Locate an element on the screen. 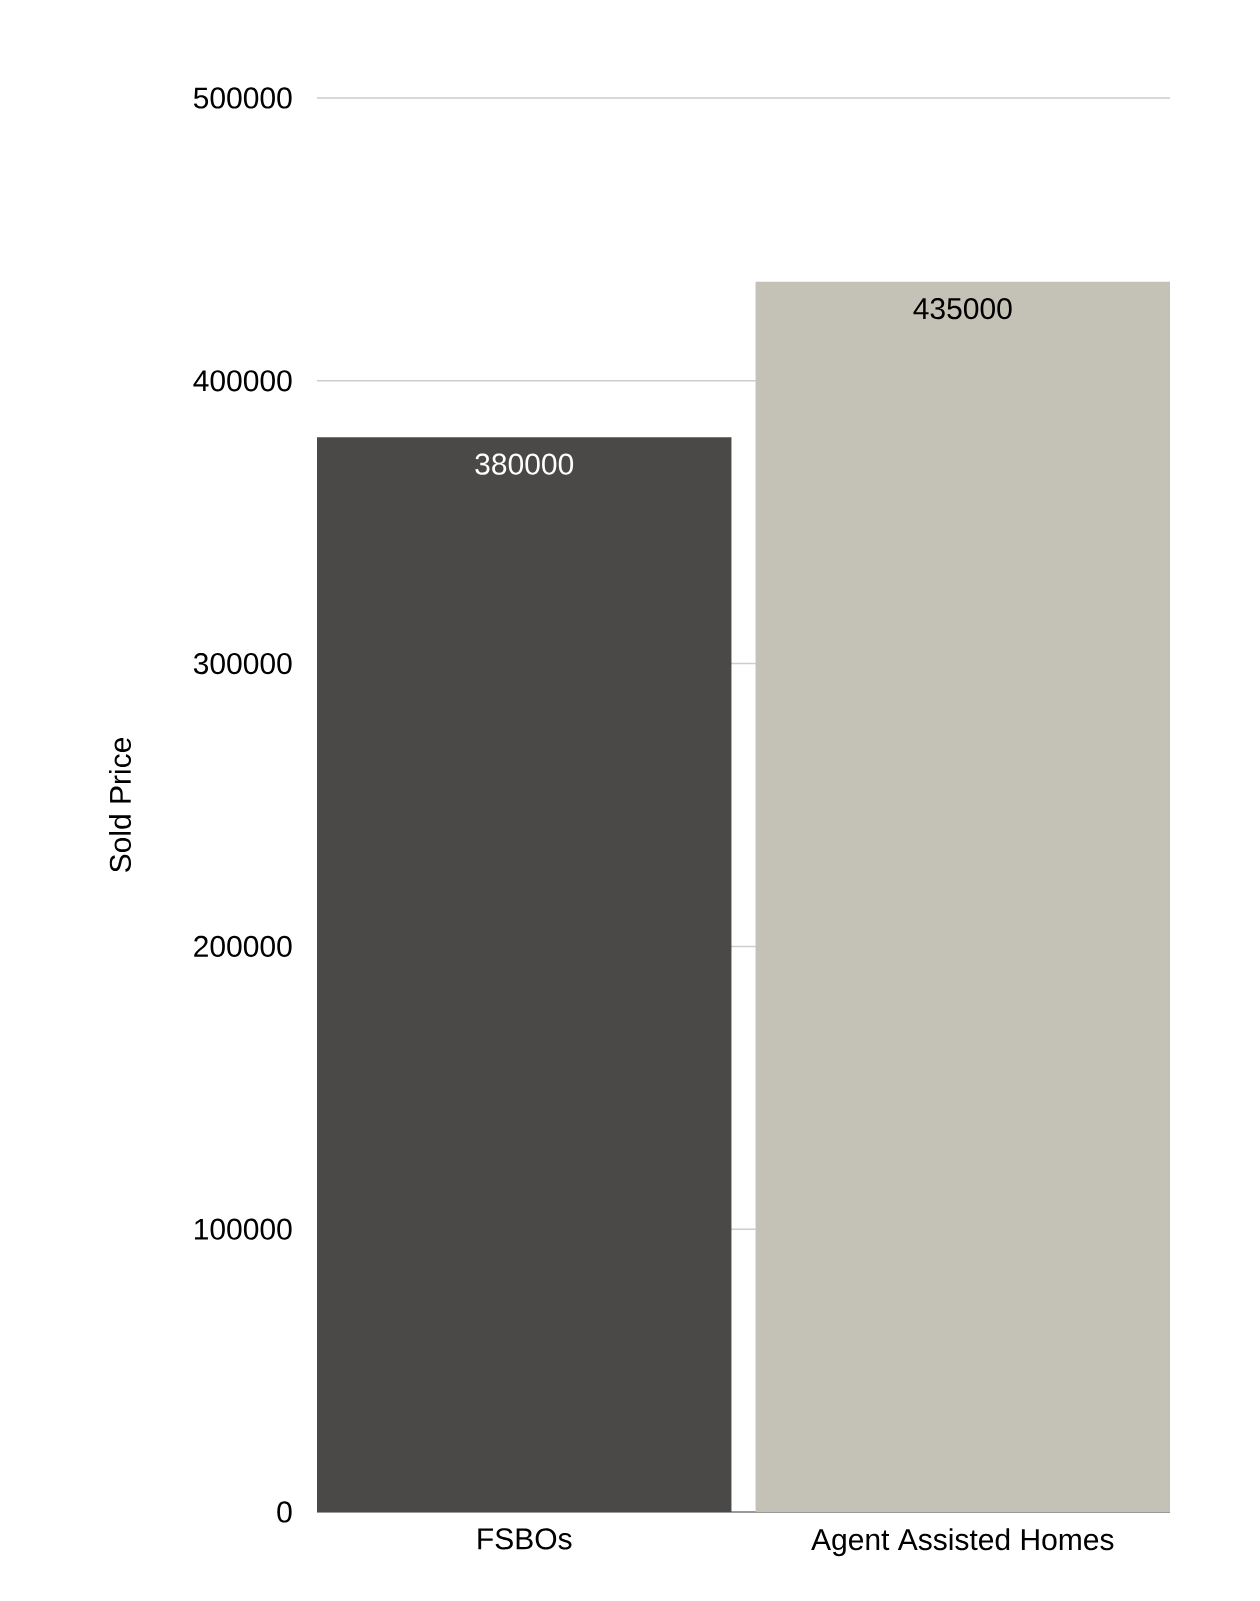 The height and width of the screenshot is (1601, 1260). y-tick-label: 100000 is located at coordinates (243, 1229).